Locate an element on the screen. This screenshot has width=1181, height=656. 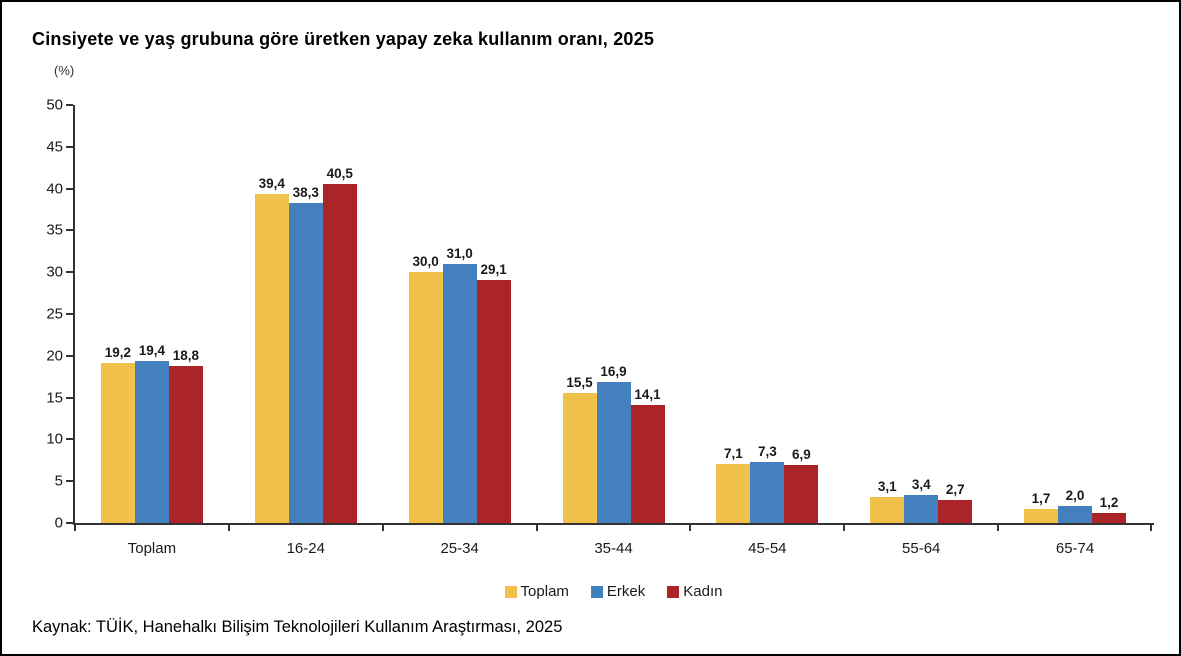
value-label-kadın-65-74: 1,2 is located at coordinates (1109, 502).